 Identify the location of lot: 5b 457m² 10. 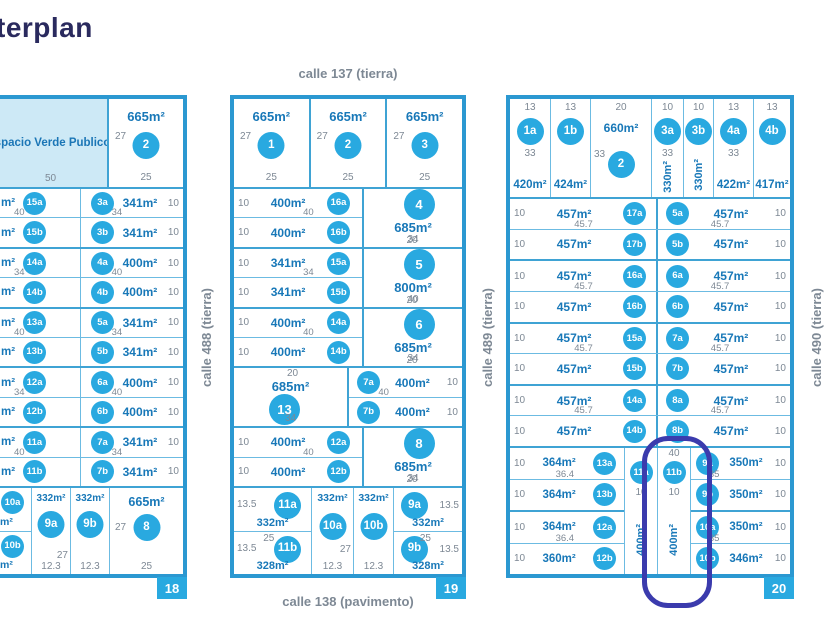
(724, 245).